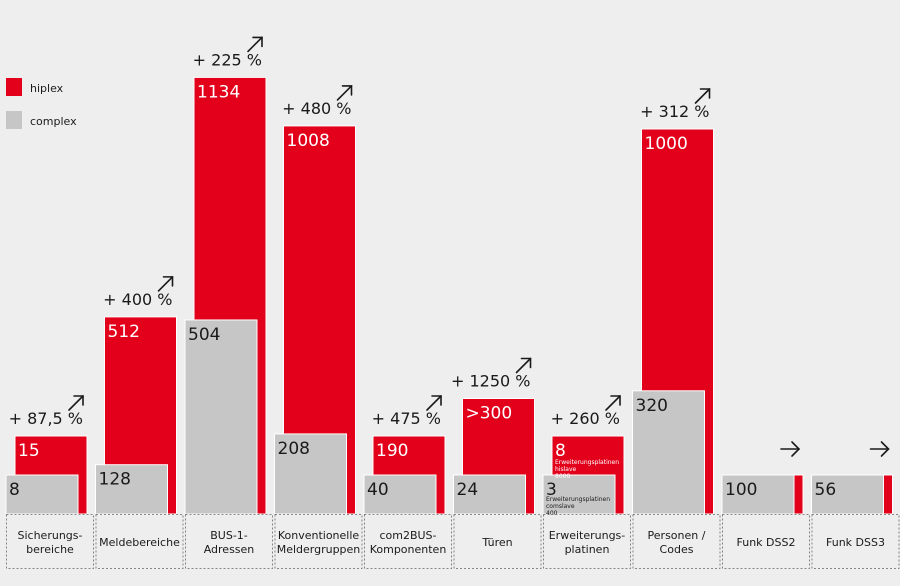 The height and width of the screenshot is (586, 900). I want to click on change-label: + 475 %, so click(406, 418).